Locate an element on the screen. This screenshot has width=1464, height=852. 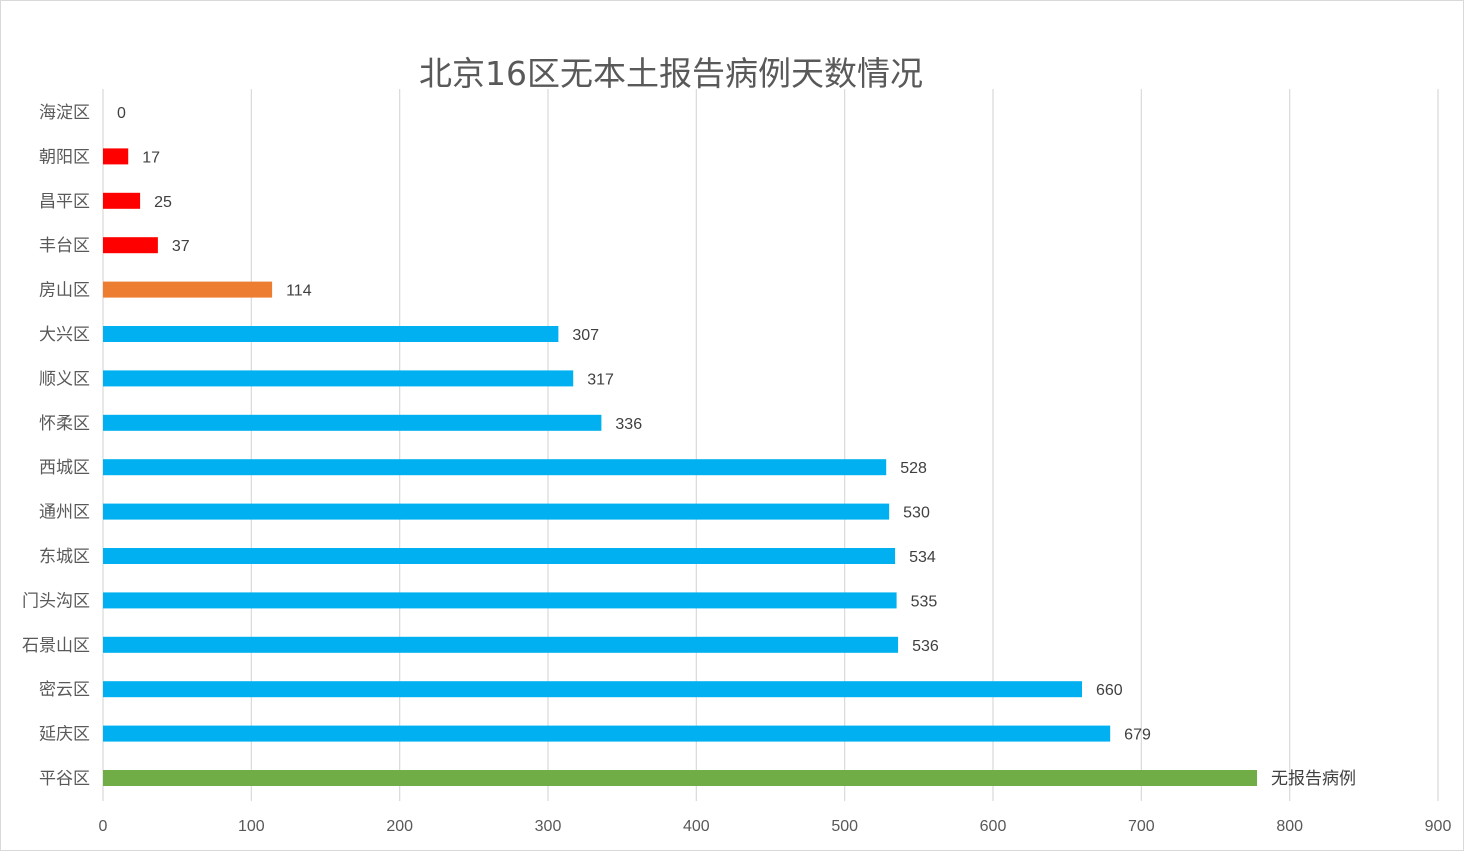
x-tick-label-800: 800 is located at coordinates (1289, 826).